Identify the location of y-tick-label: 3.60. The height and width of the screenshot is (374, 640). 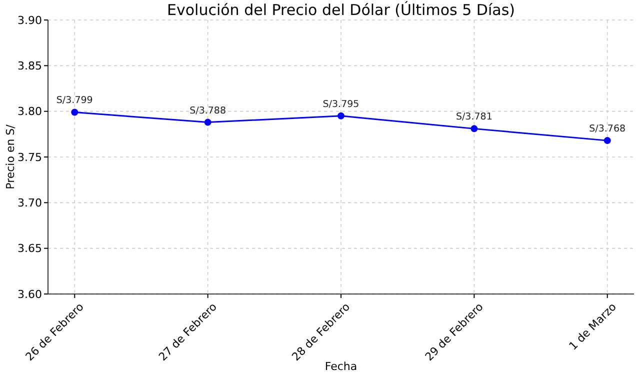
(30, 294).